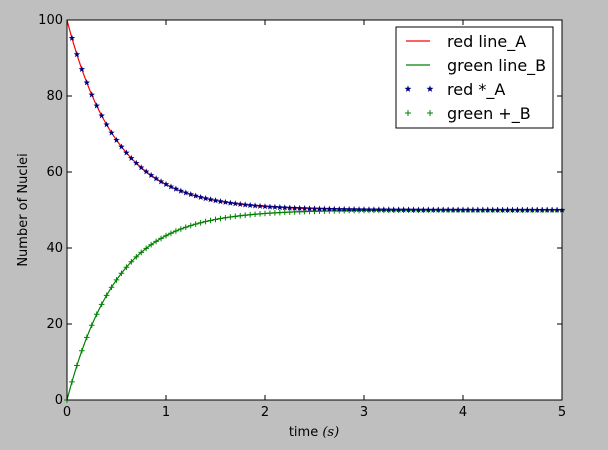 The image size is (608, 450). I want to click on y-tick-label: 80, so click(54, 96).